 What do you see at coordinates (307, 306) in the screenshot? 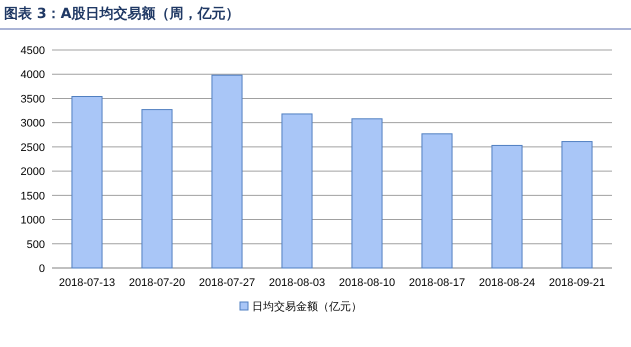
I see `legend-label: 日均交易金额（亿元）` at bounding box center [307, 306].